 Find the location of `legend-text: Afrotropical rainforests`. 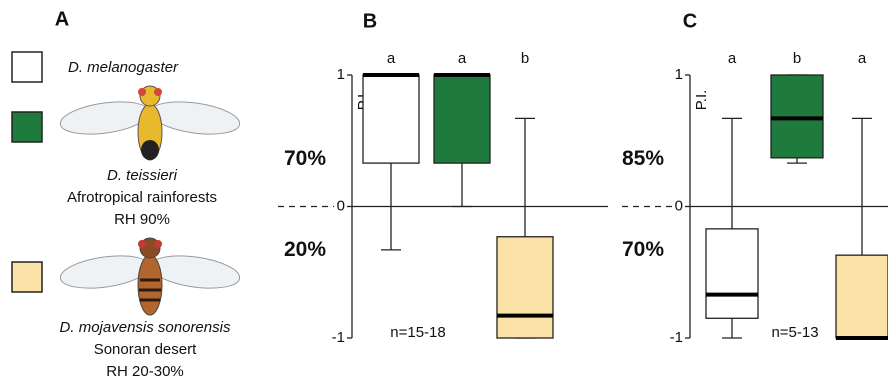

legend-text: Afrotropical rainforests is located at coordinates (142, 197).